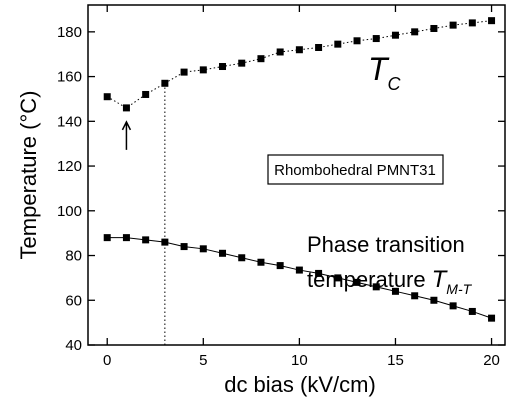  Describe the element at coordinates (385, 72) in the screenshot. I see `tc-label: TC` at that location.